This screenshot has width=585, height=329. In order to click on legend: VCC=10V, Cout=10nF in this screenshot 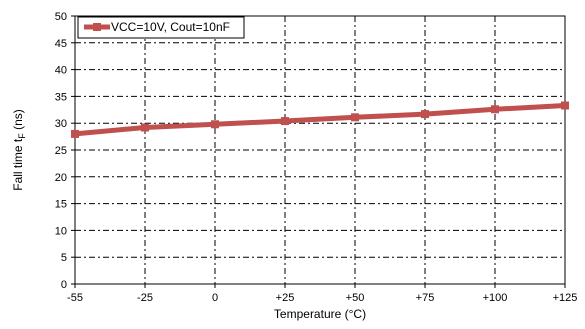, I will do `click(161, 27)`.